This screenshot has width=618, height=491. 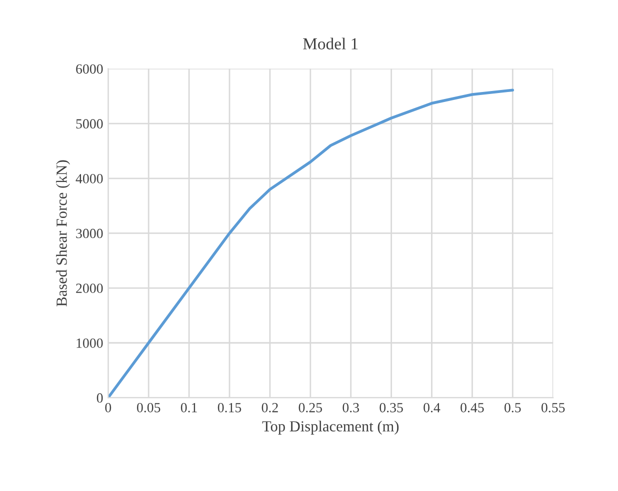 What do you see at coordinates (148, 407) in the screenshot?
I see `x-tick-label: 0.05` at bounding box center [148, 407].